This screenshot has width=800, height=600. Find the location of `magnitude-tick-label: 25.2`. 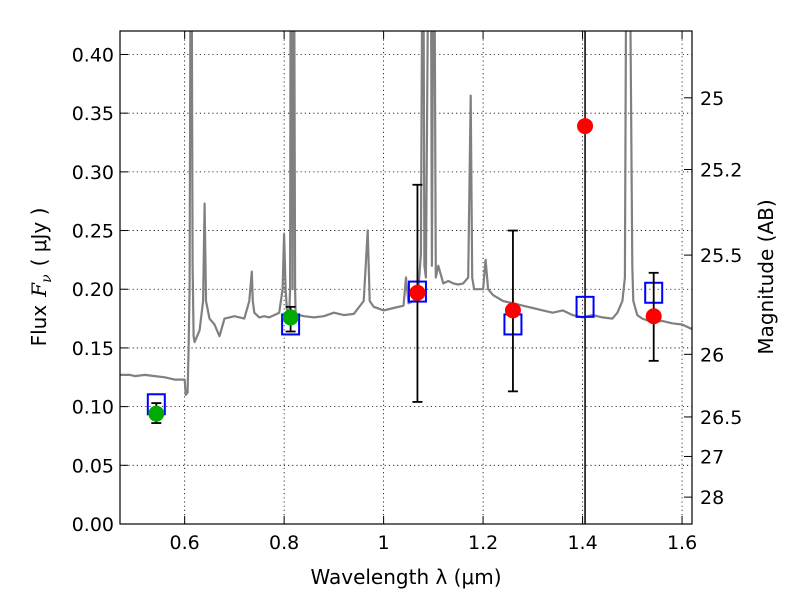

magnitude-tick-label: 25.2 is located at coordinates (721, 171).